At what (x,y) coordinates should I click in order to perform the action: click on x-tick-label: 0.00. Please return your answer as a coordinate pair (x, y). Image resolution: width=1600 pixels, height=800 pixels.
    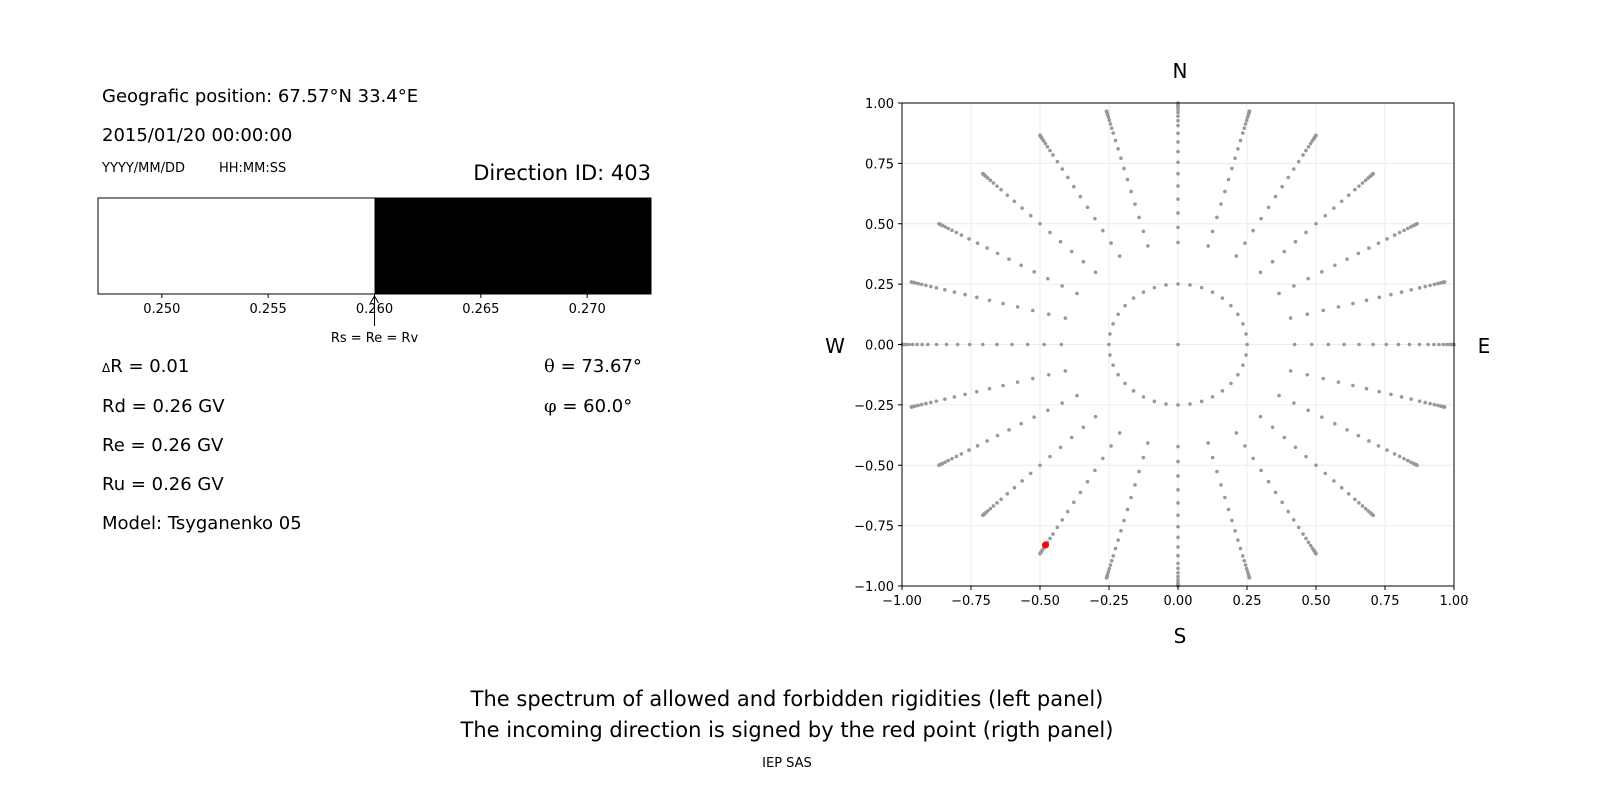
    Looking at the image, I should click on (1178, 601).